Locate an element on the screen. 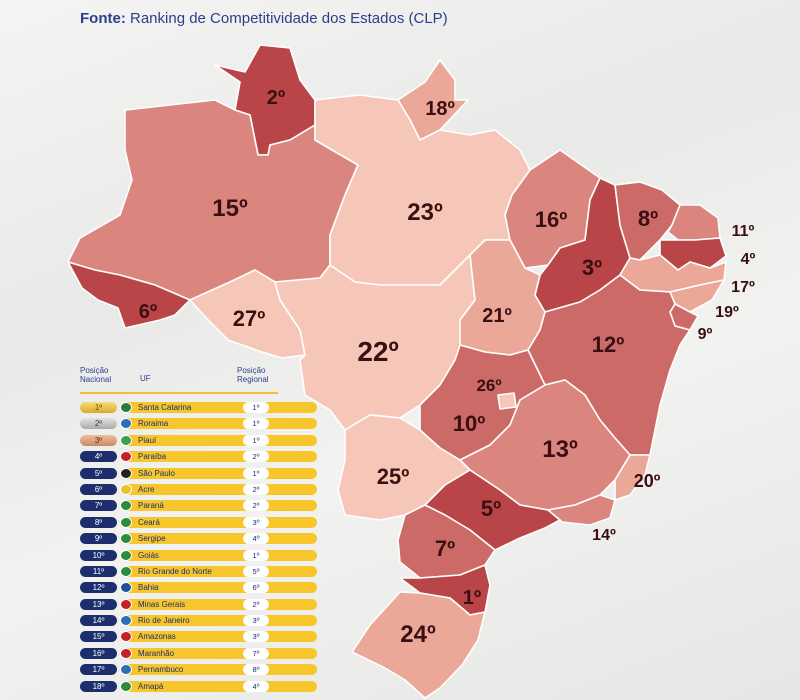  uf-name: Roraima is located at coordinates (220, 424).